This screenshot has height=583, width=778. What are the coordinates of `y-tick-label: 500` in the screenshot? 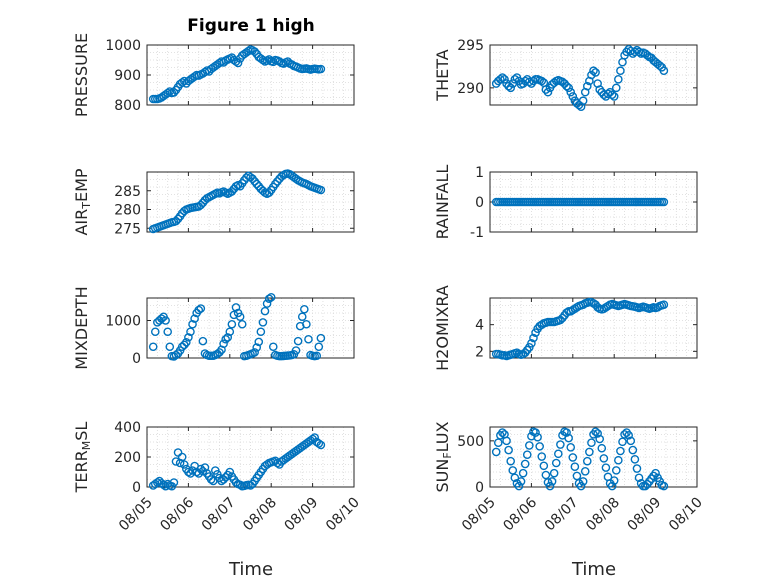 It's located at (470, 442).